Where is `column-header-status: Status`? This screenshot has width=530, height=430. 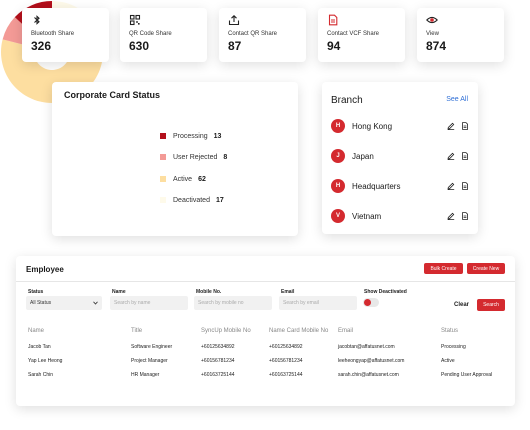
column-header-status: Status is located at coordinates (450, 331).